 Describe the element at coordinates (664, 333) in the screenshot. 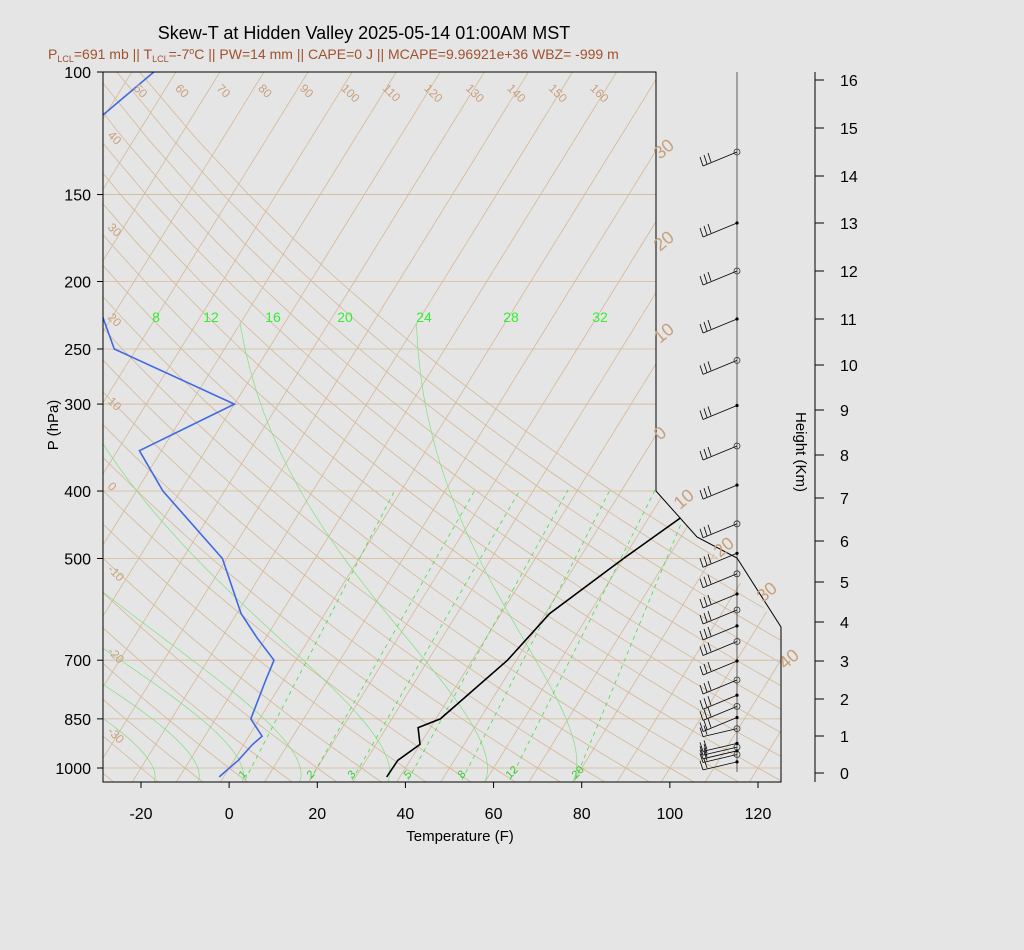

I see `pw-scale-label: 10` at that location.